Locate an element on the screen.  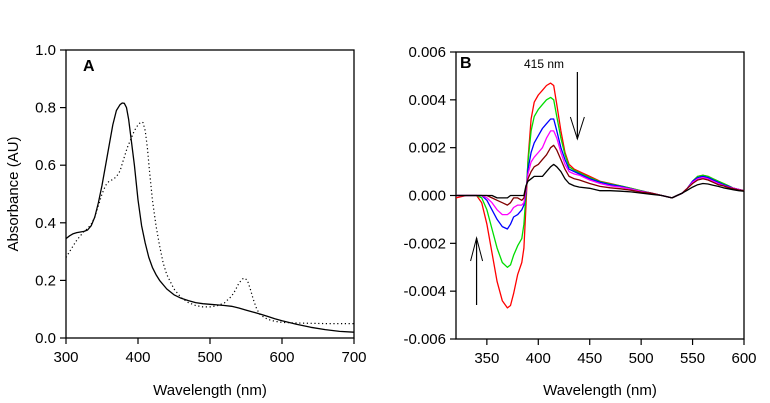
panel-label-a: A is located at coordinates (89, 66).